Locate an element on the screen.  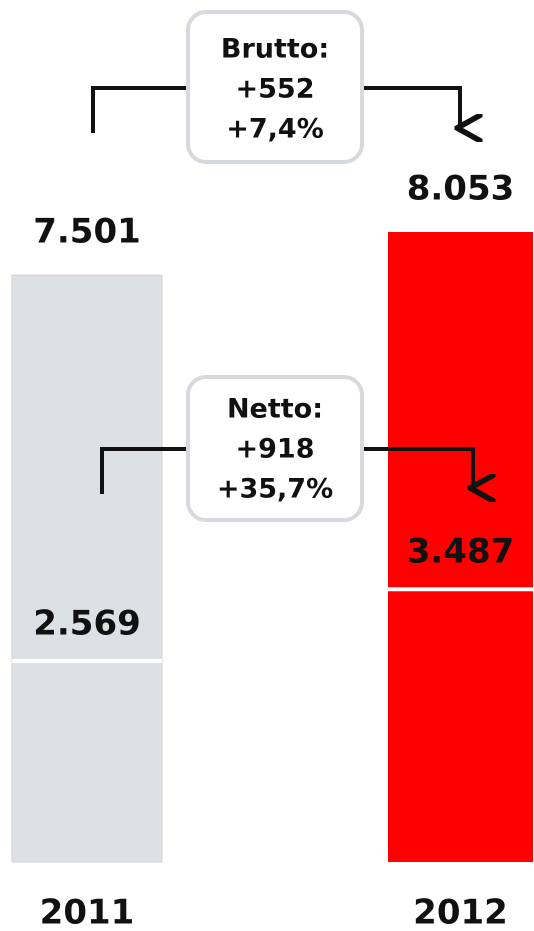
annotation-text: +918 is located at coordinates (275, 449).